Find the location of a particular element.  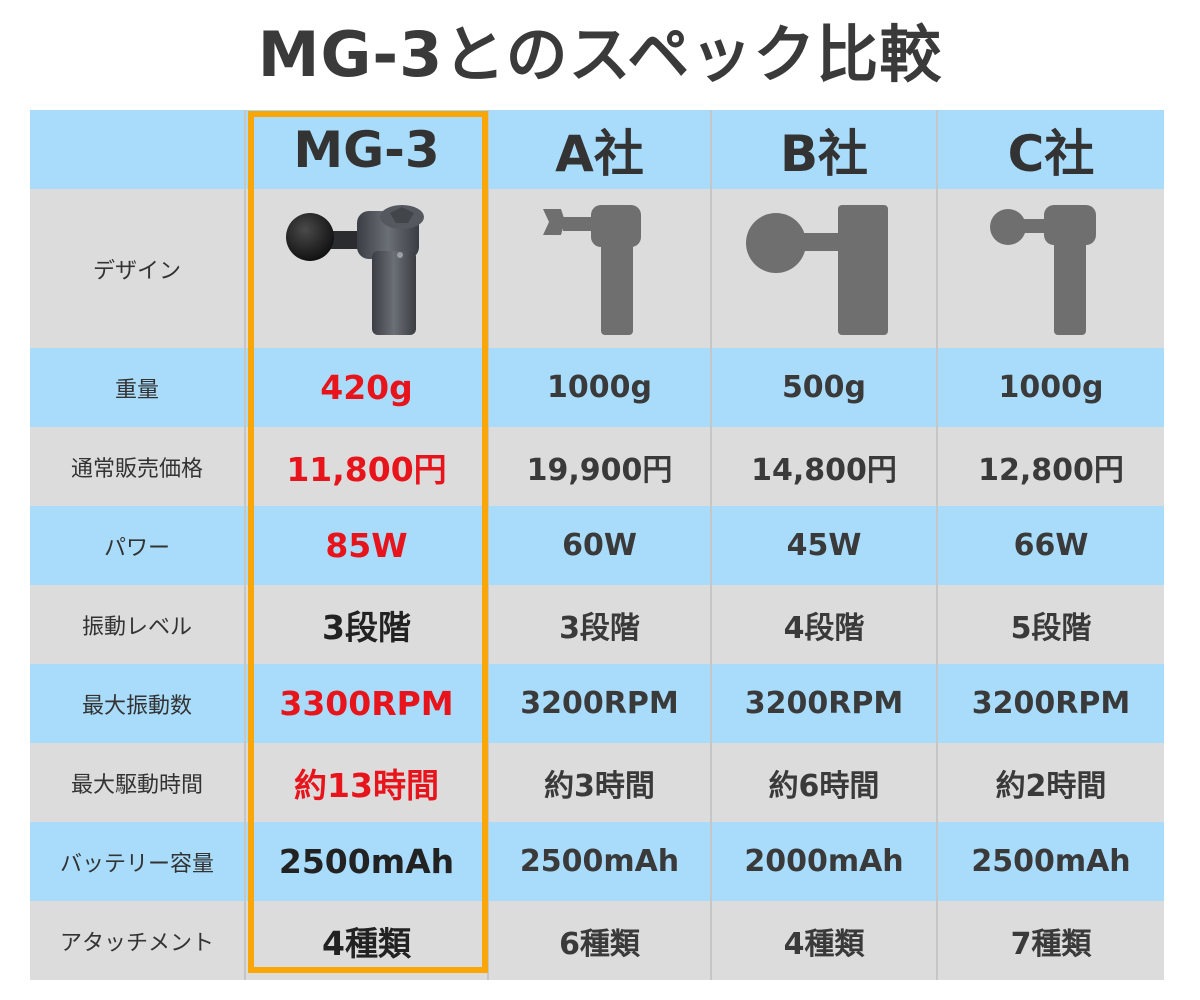

battery-mg3: 2500mAh is located at coordinates (367, 861).